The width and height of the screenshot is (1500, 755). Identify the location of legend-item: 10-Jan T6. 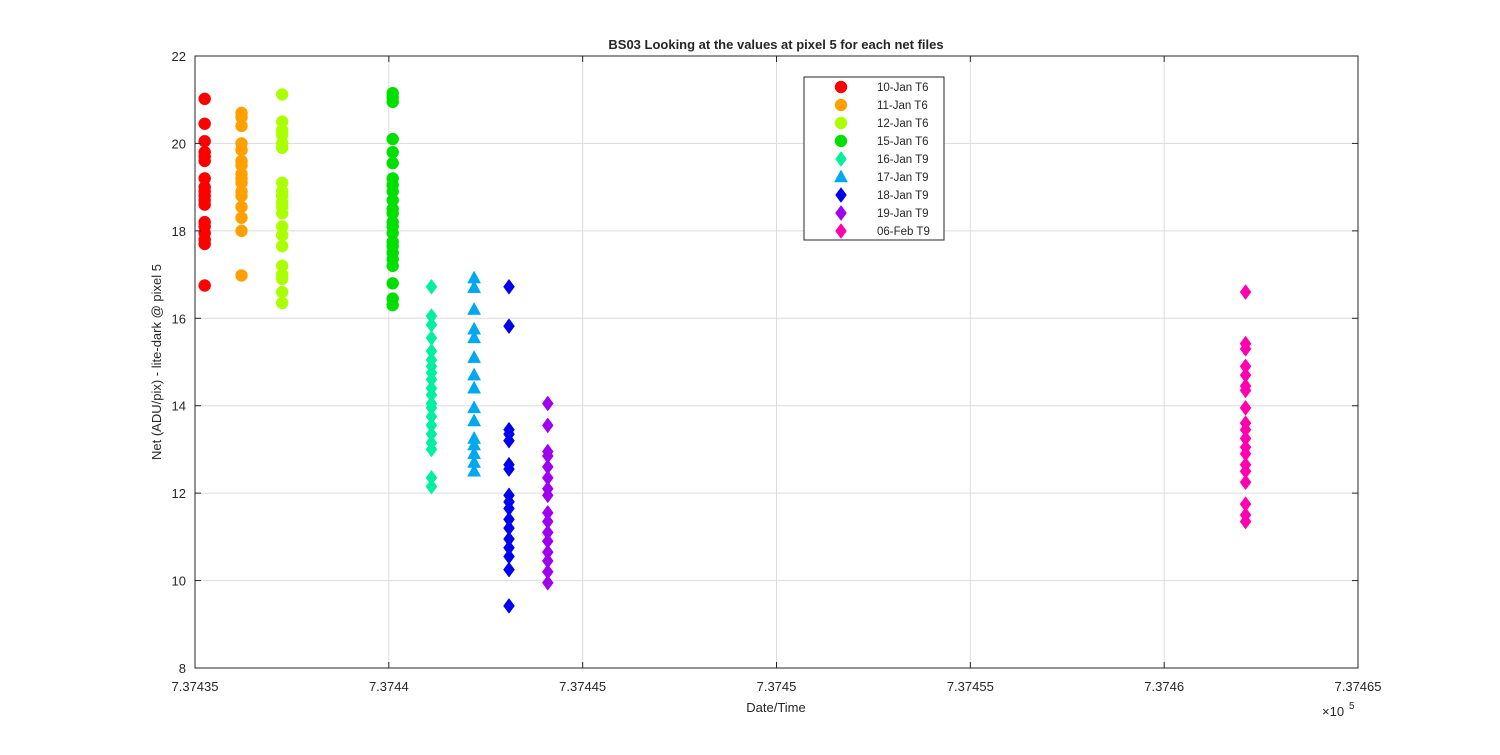
(881, 87).